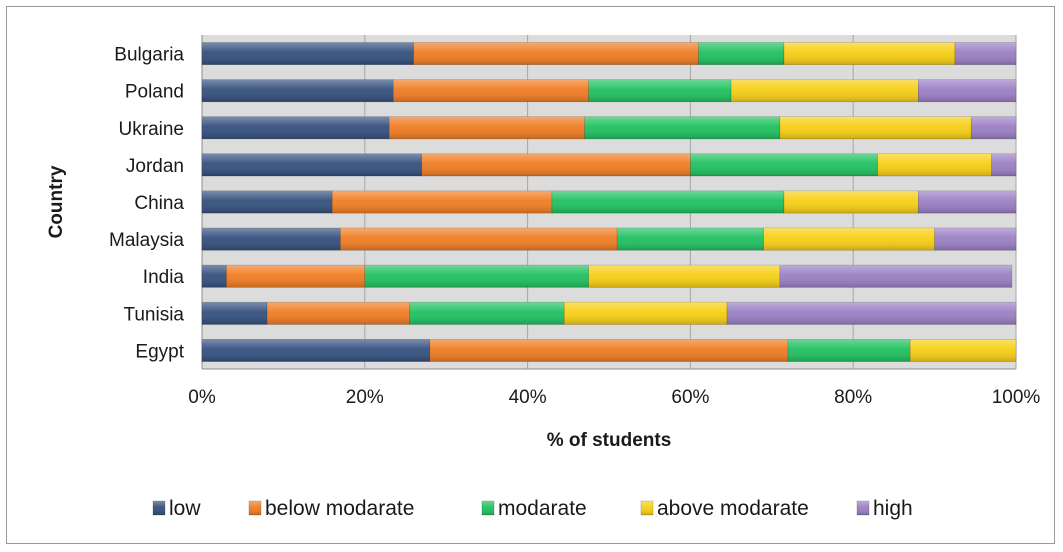  What do you see at coordinates (690, 397) in the screenshot?
I see `x-tick-label: 60%` at bounding box center [690, 397].